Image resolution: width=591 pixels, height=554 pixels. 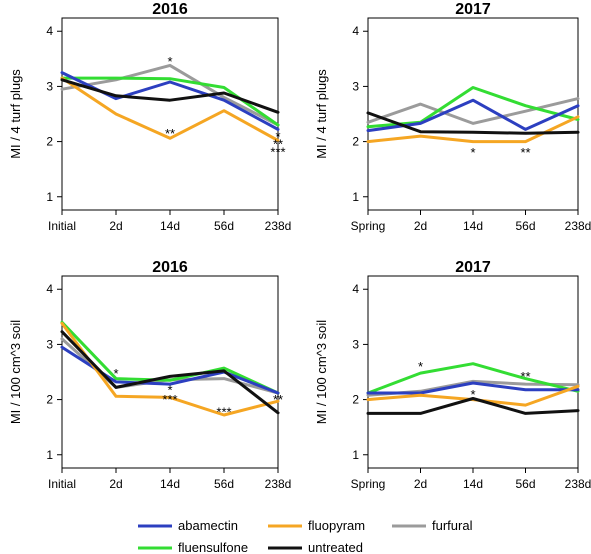 What do you see at coordinates (336, 525) in the screenshot?
I see `legend-label-fluopyram: fluopyram` at bounding box center [336, 525].